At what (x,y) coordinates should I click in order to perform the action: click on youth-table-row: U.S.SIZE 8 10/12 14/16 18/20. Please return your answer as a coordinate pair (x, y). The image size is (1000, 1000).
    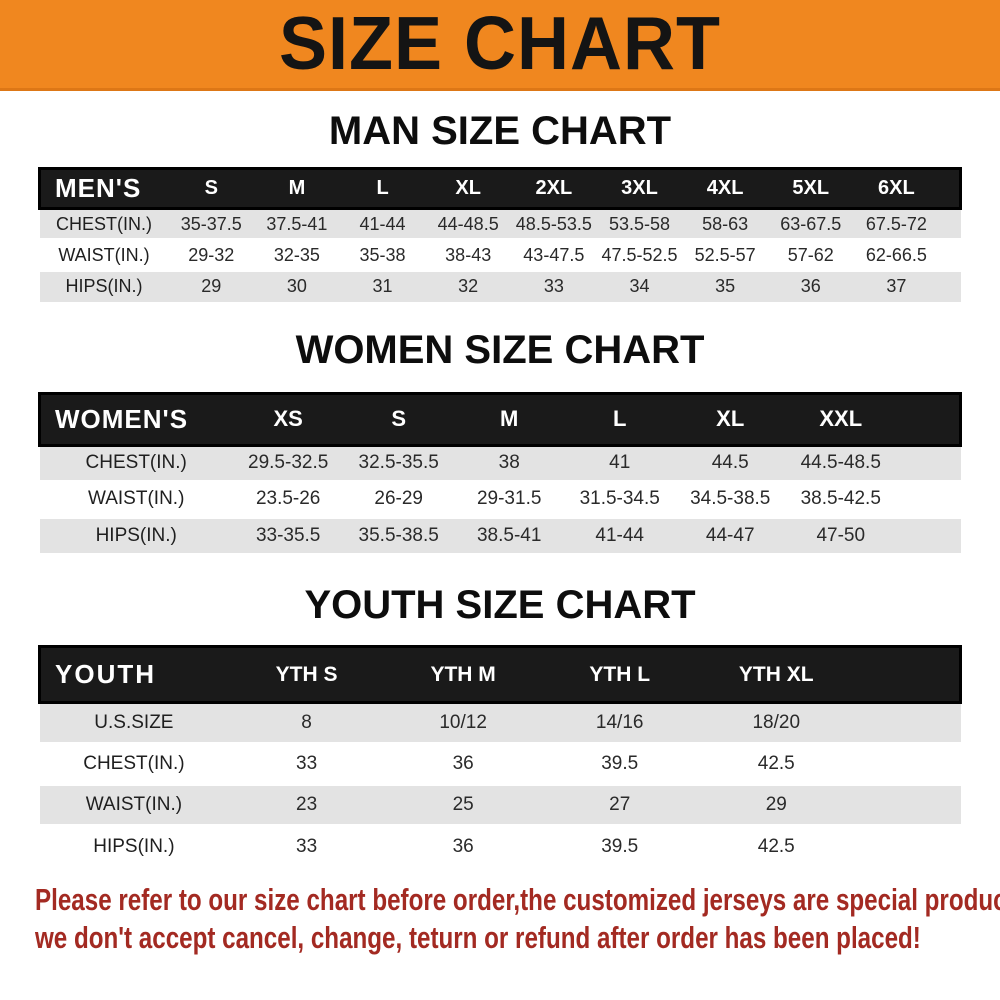
    Looking at the image, I should click on (500, 723).